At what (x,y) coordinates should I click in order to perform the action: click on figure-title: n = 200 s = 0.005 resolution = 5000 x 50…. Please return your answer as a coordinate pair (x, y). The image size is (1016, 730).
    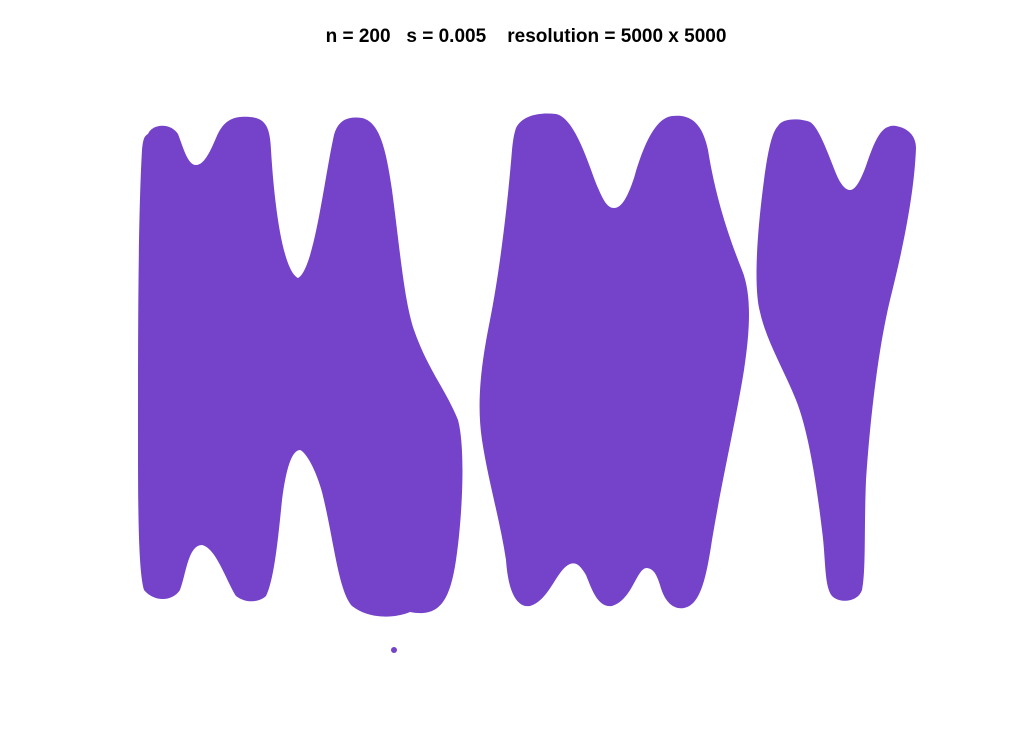
    Looking at the image, I should click on (526, 36).